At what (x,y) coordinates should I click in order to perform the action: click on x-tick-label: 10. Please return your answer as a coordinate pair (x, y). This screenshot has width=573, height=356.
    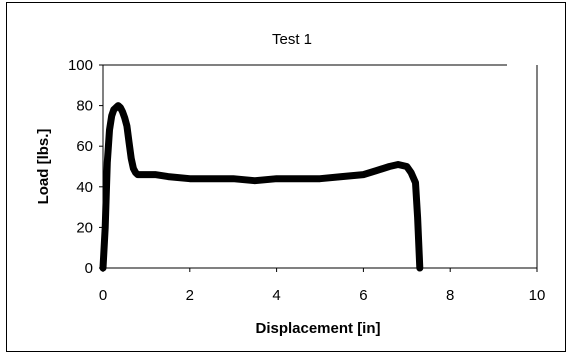
    Looking at the image, I should click on (537, 295).